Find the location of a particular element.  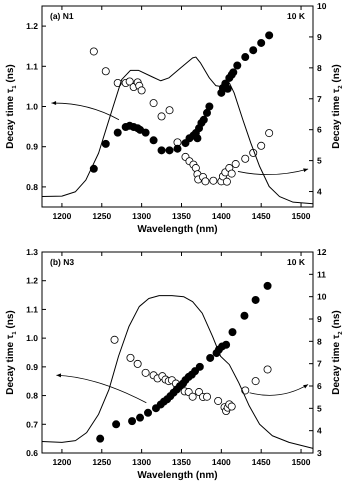

x-axis-title: Wavelength (nm) is located at coordinates (177, 229).